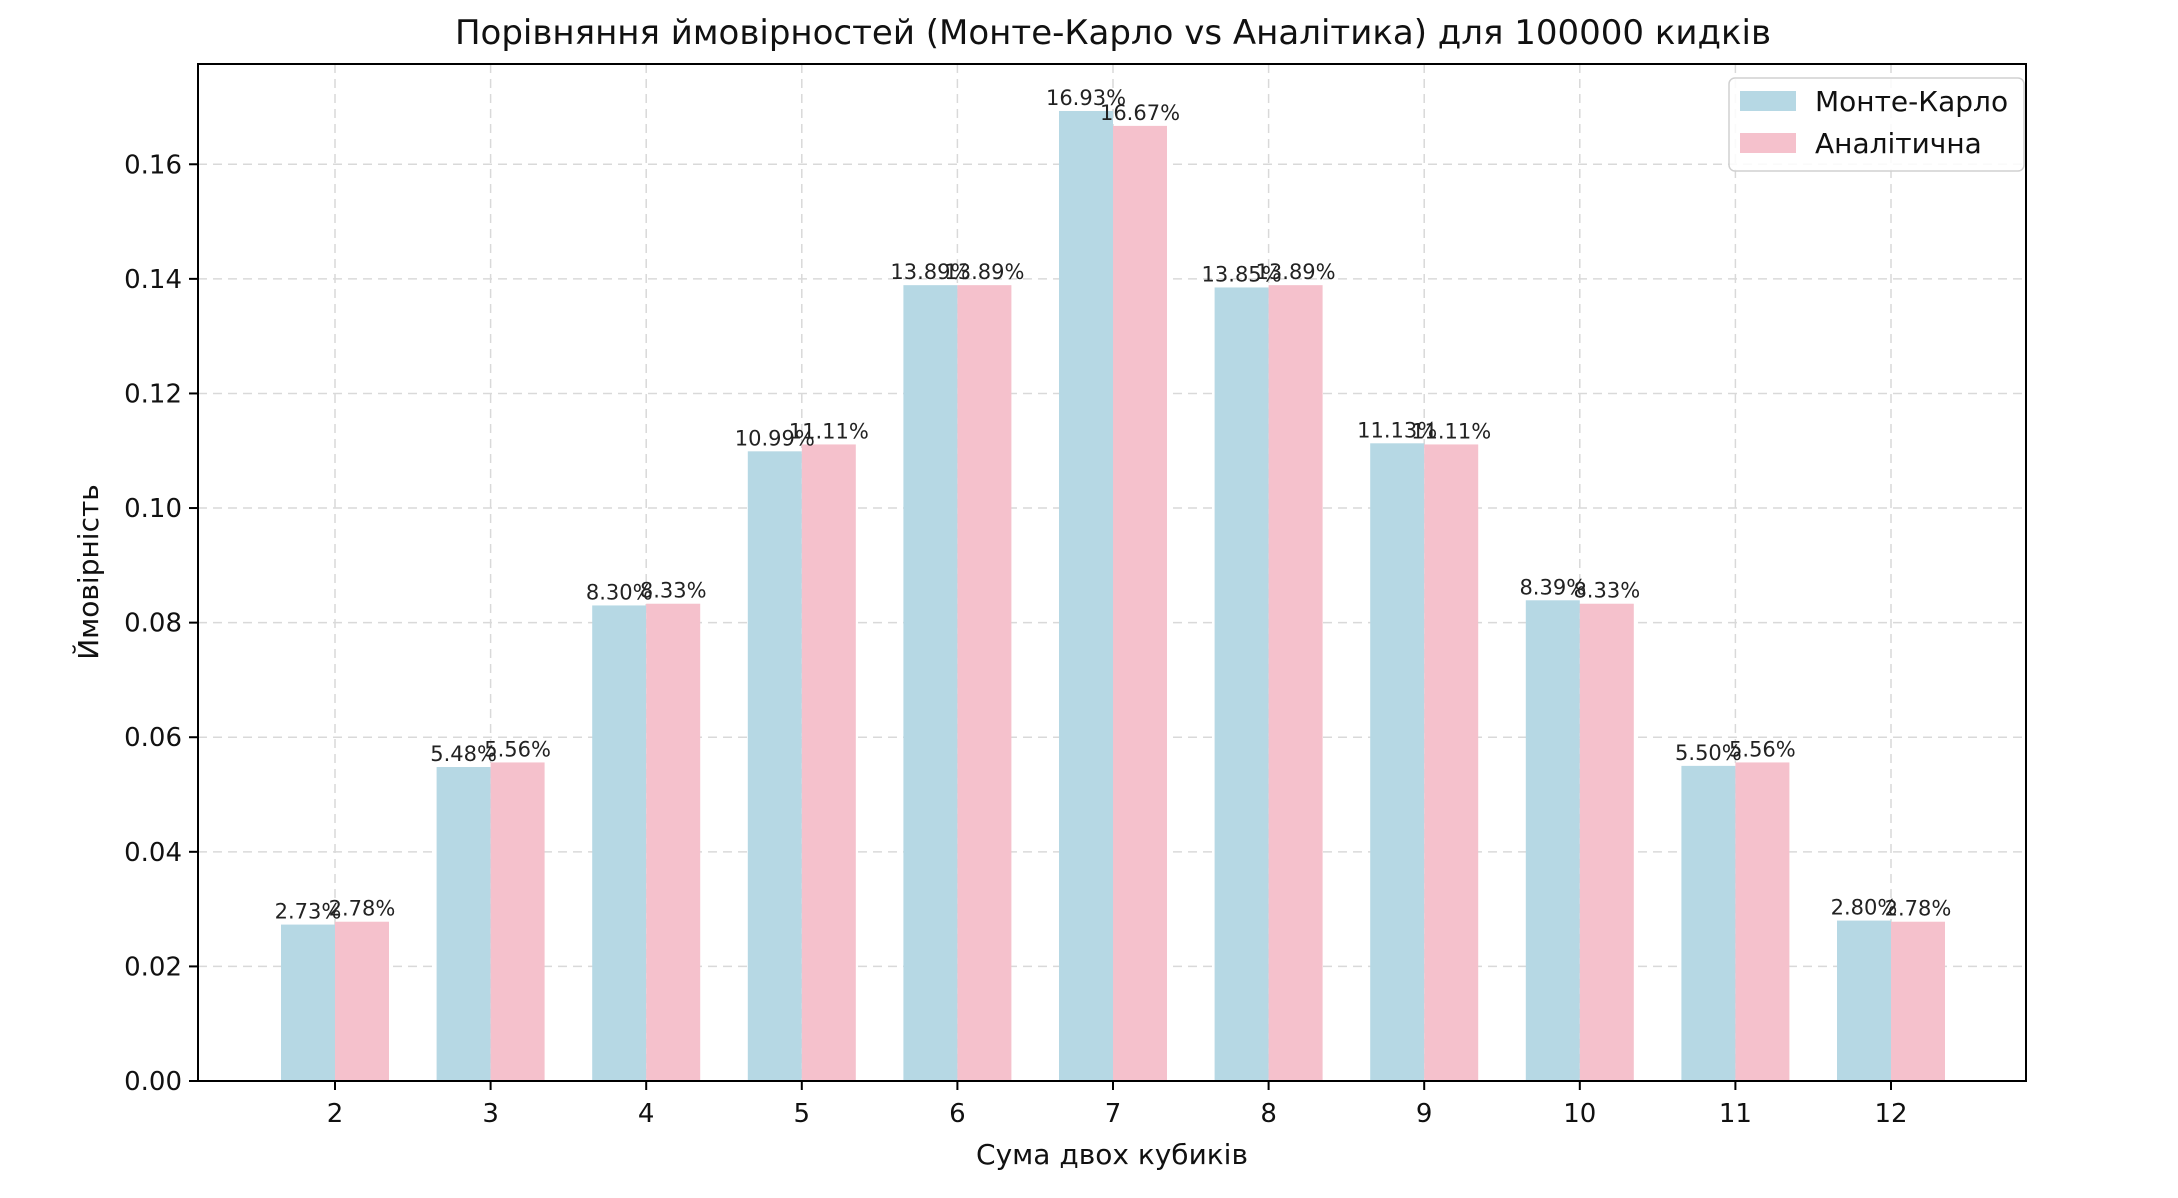 The width and height of the screenshot is (2178, 1198). I want to click on x-tick-label: 10, so click(1579, 1114).